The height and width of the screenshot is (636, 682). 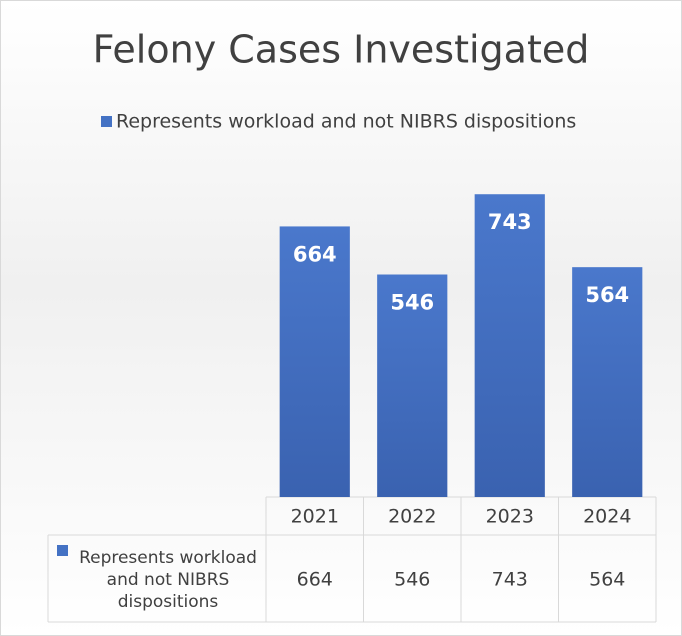 What do you see at coordinates (412, 303) in the screenshot?
I see `data-label: 546` at bounding box center [412, 303].